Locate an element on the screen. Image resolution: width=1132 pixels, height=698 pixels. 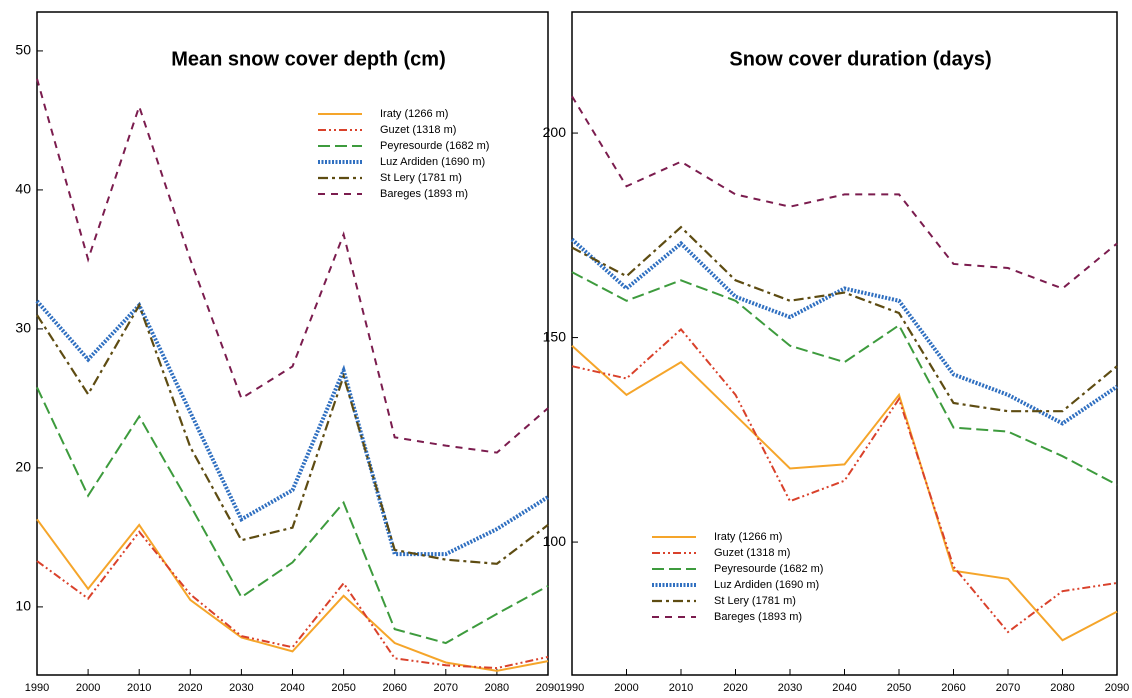
y-tick-label: 100 is located at coordinates (555, 541).